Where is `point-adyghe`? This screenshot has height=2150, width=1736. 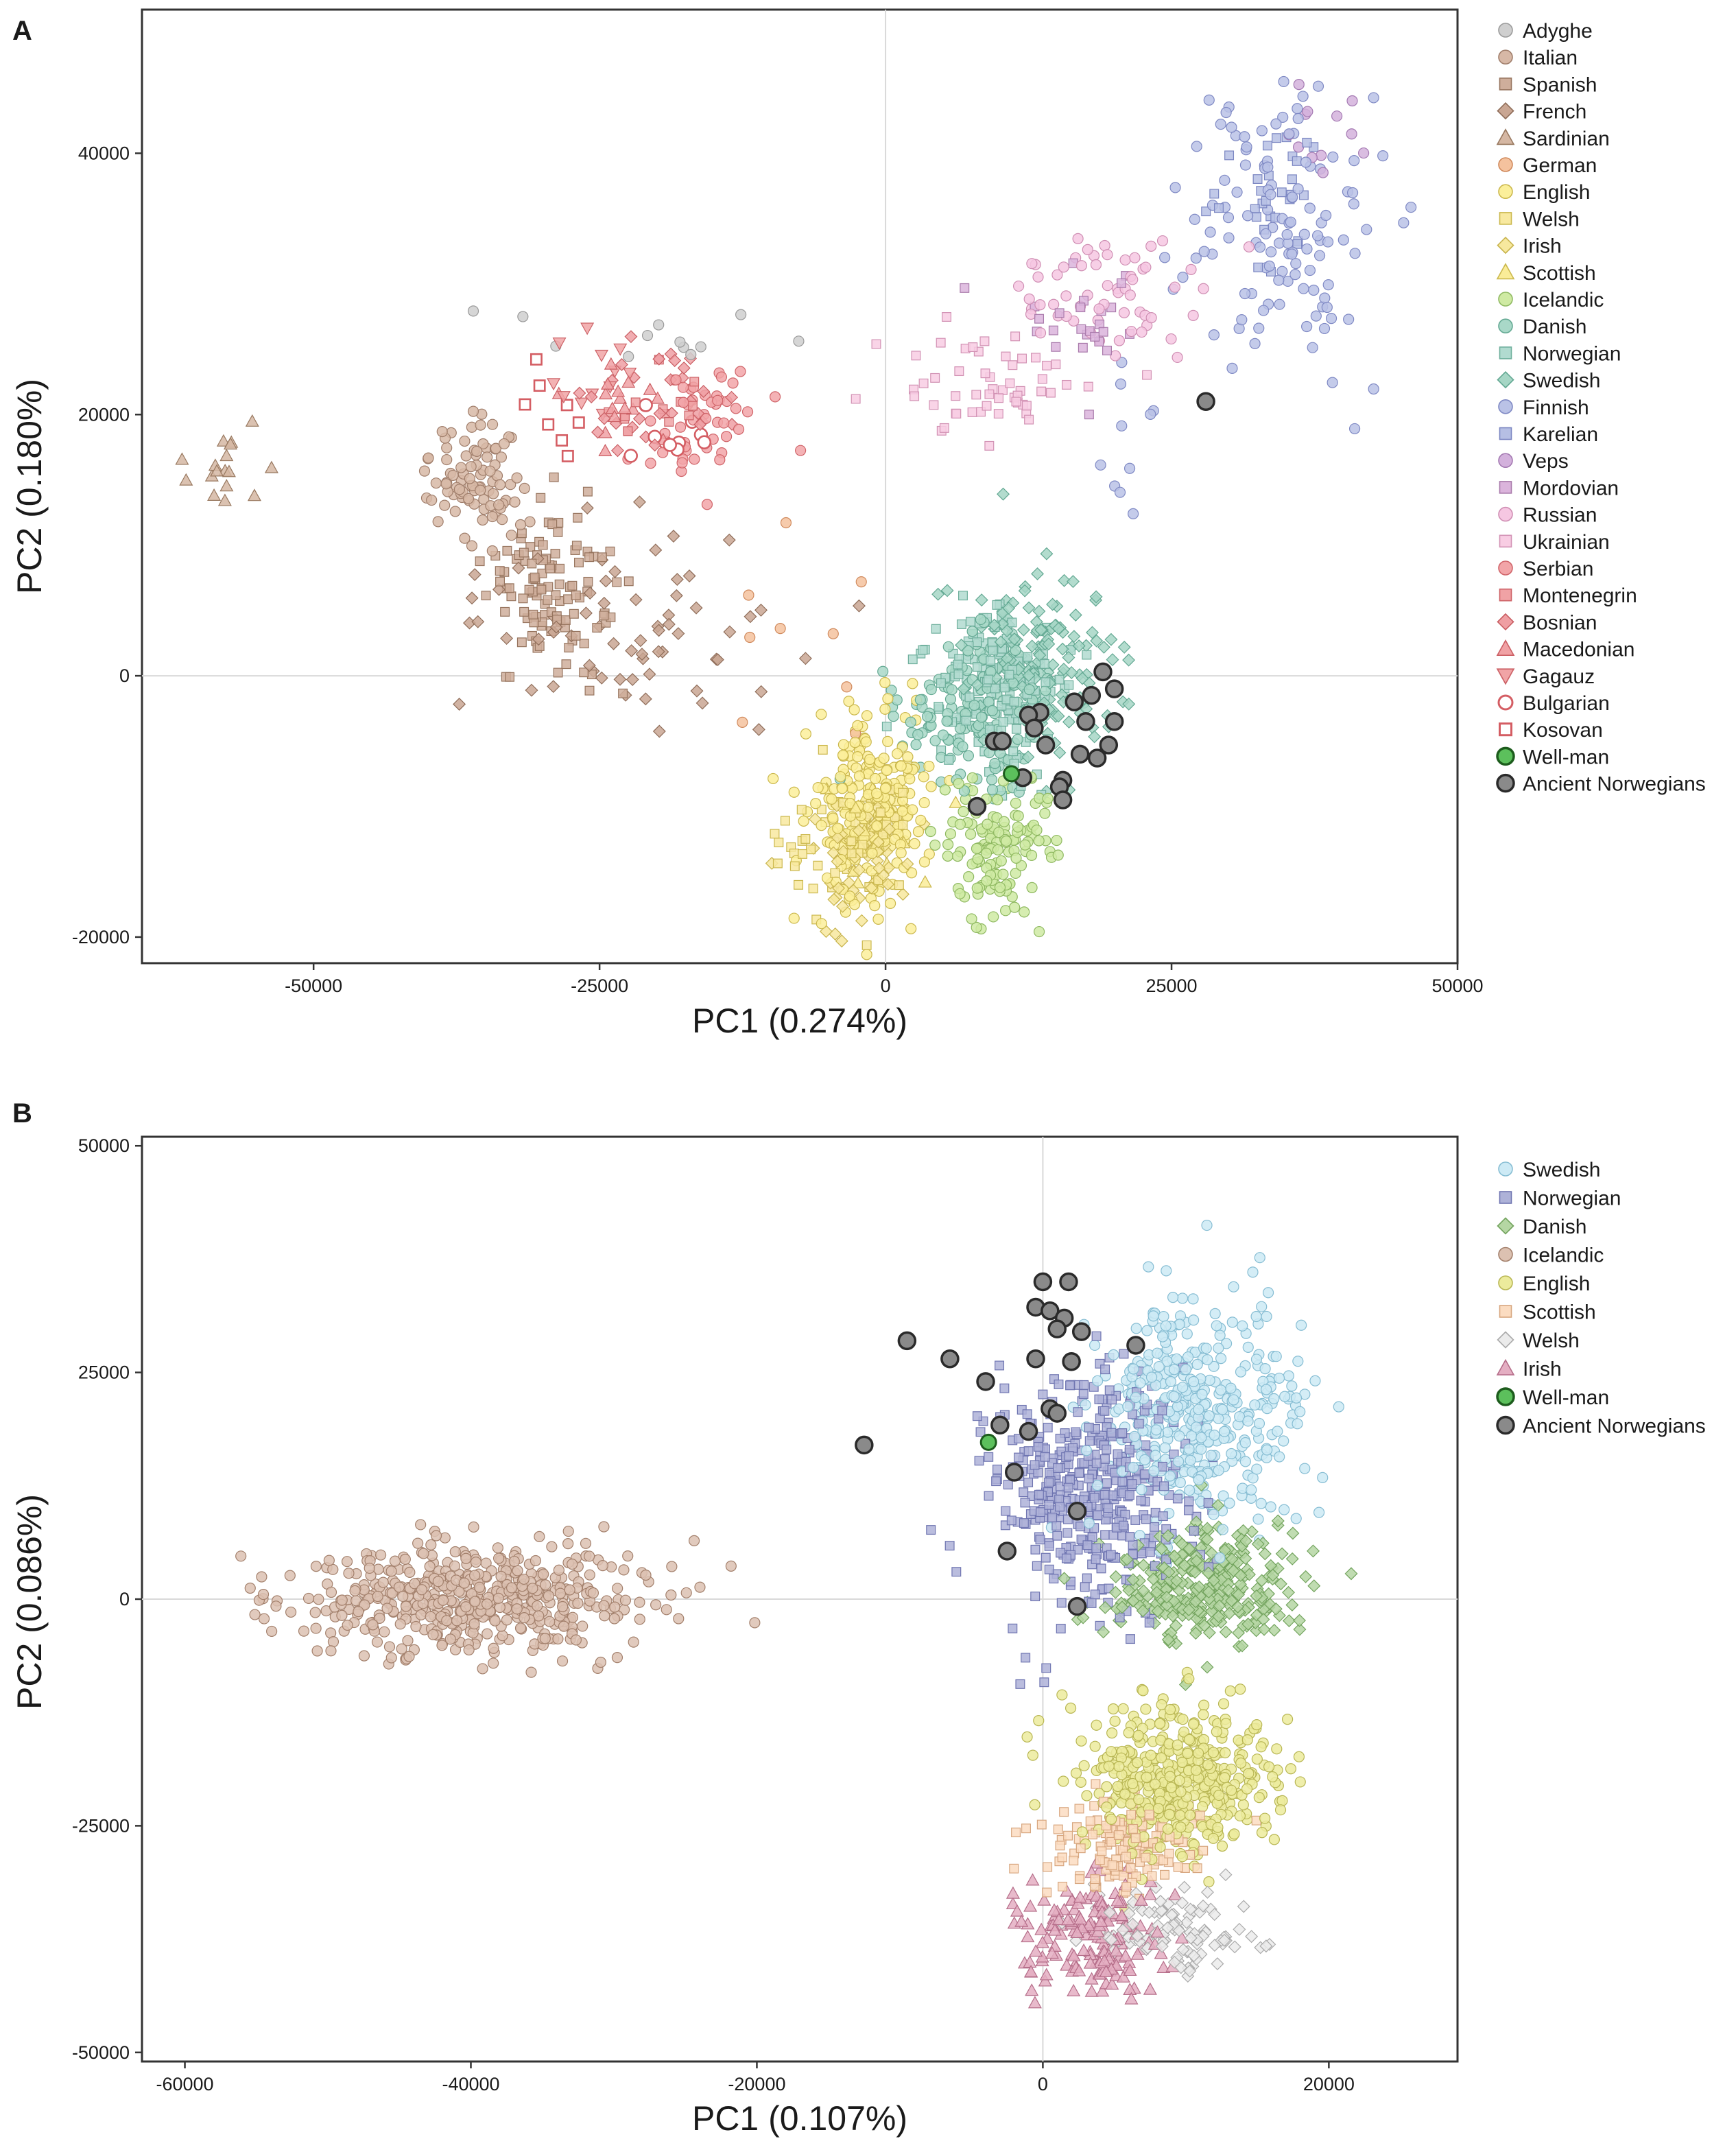
point-adyghe is located at coordinates (659, 325).